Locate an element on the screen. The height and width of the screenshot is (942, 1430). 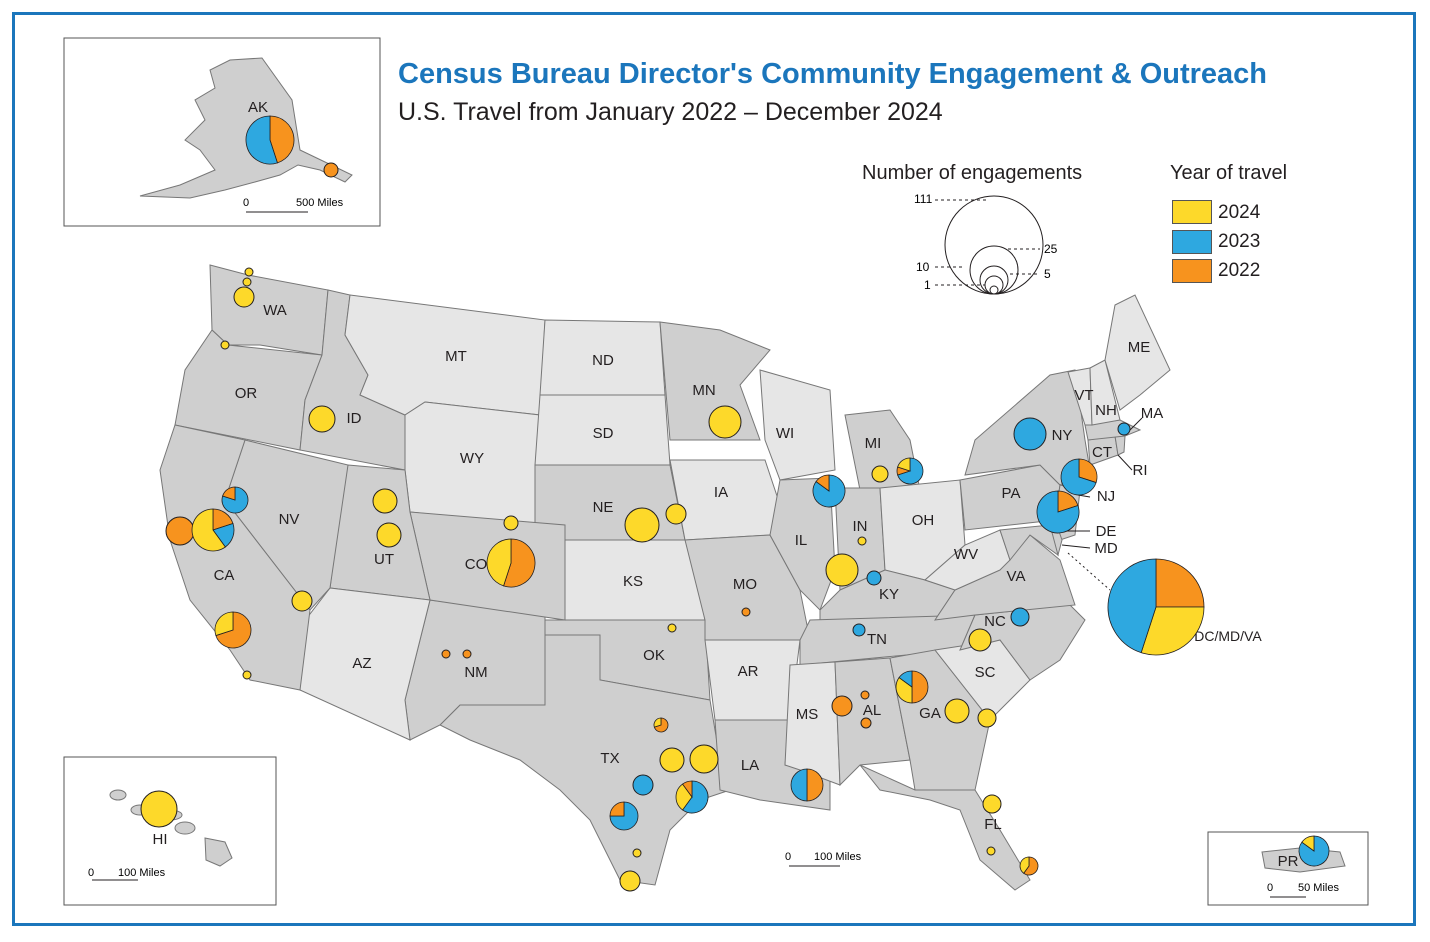
pr-scale-zero: 0 is located at coordinates (1270, 888).